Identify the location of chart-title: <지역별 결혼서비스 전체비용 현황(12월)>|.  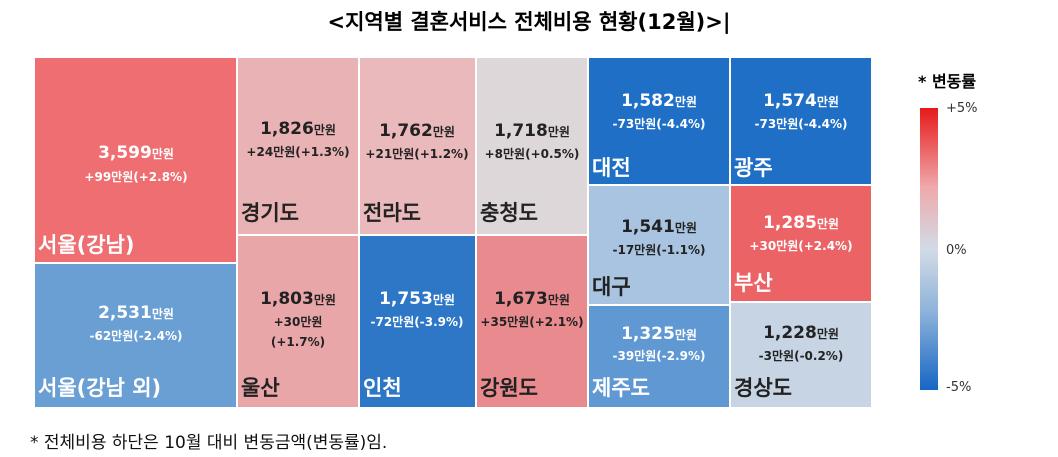
(529, 22).